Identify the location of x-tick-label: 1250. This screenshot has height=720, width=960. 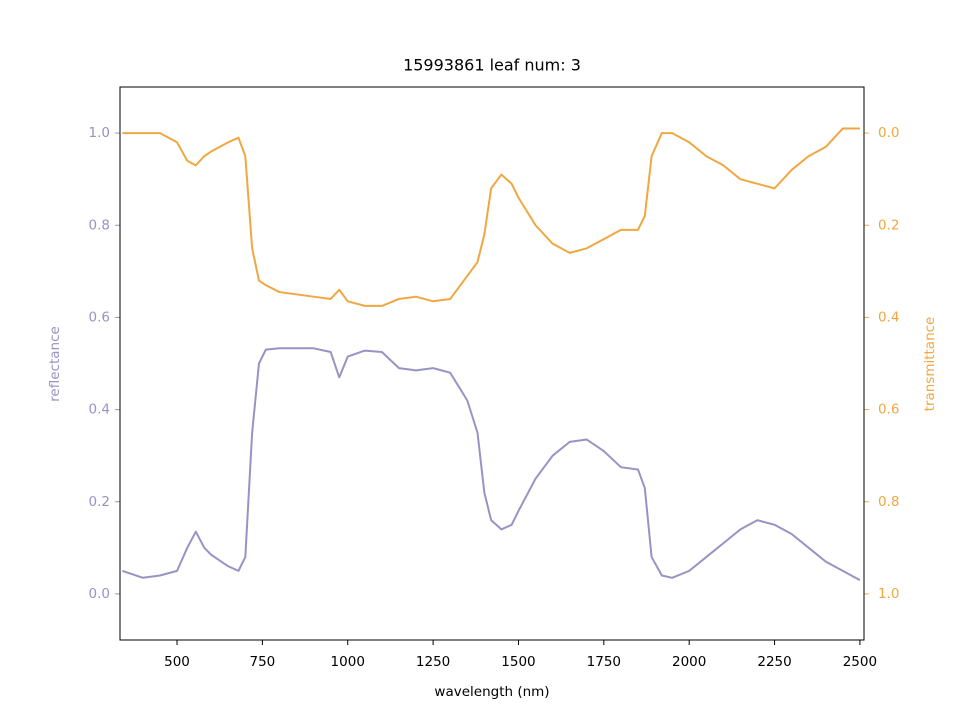
(433, 662).